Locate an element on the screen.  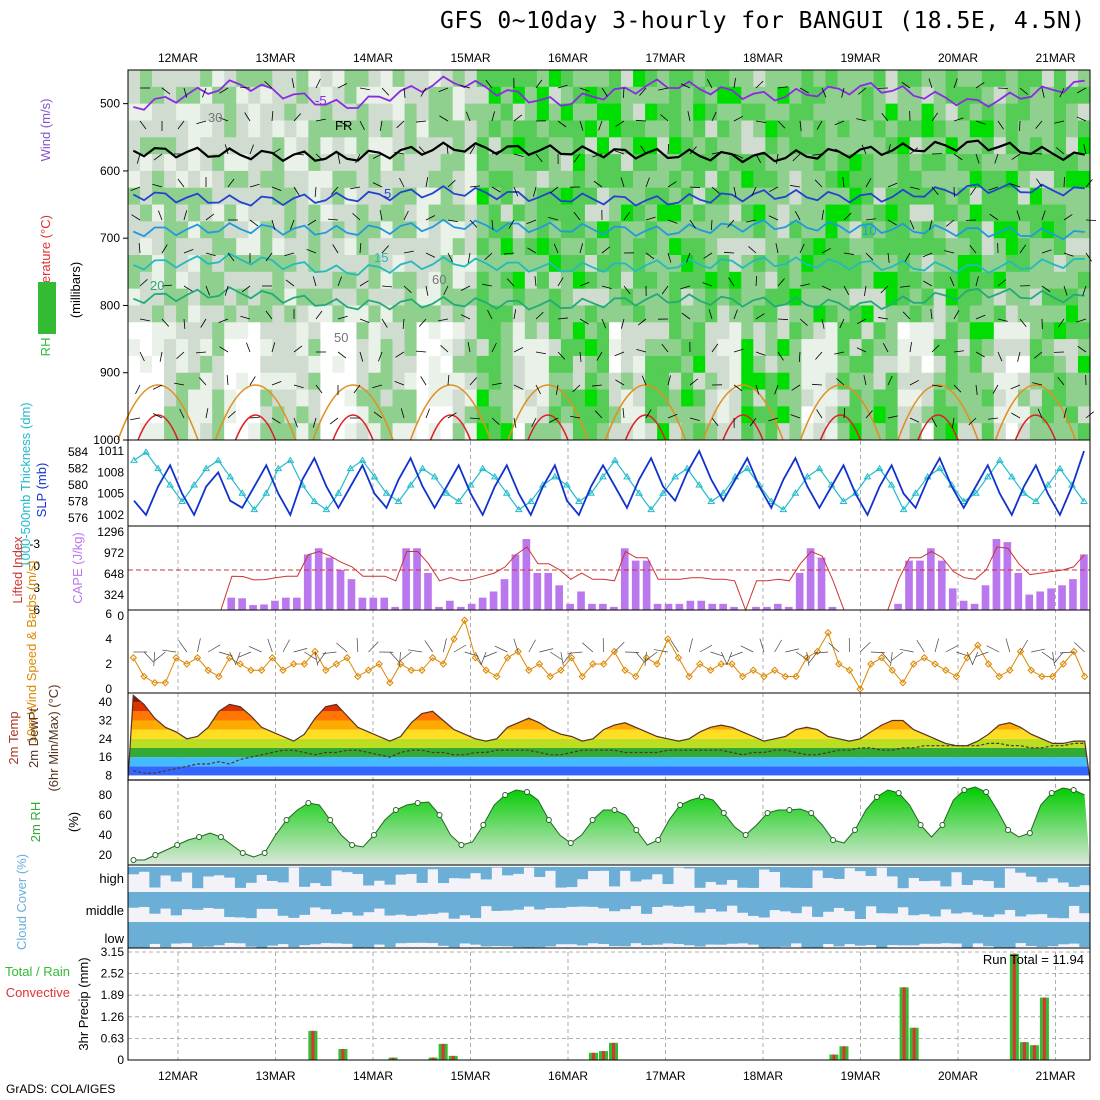
upper-air-ylabel: Wind (m/s) is located at coordinates (45, 130).